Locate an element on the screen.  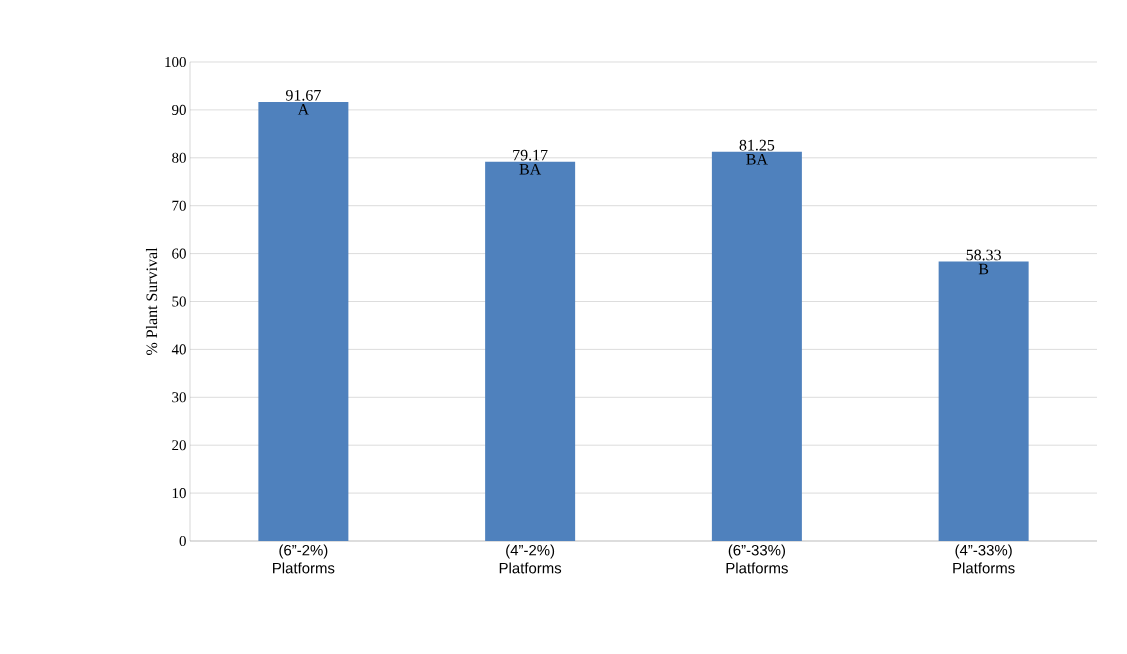
y-tick-label: 20 is located at coordinates (179, 445).